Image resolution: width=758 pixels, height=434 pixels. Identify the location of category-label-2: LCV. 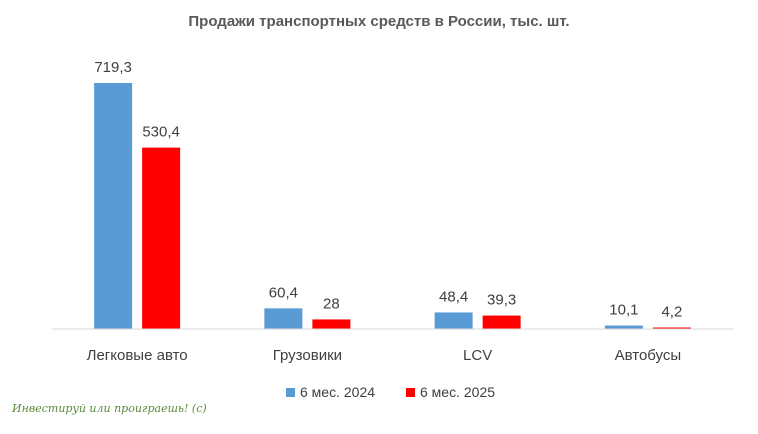
(477, 355).